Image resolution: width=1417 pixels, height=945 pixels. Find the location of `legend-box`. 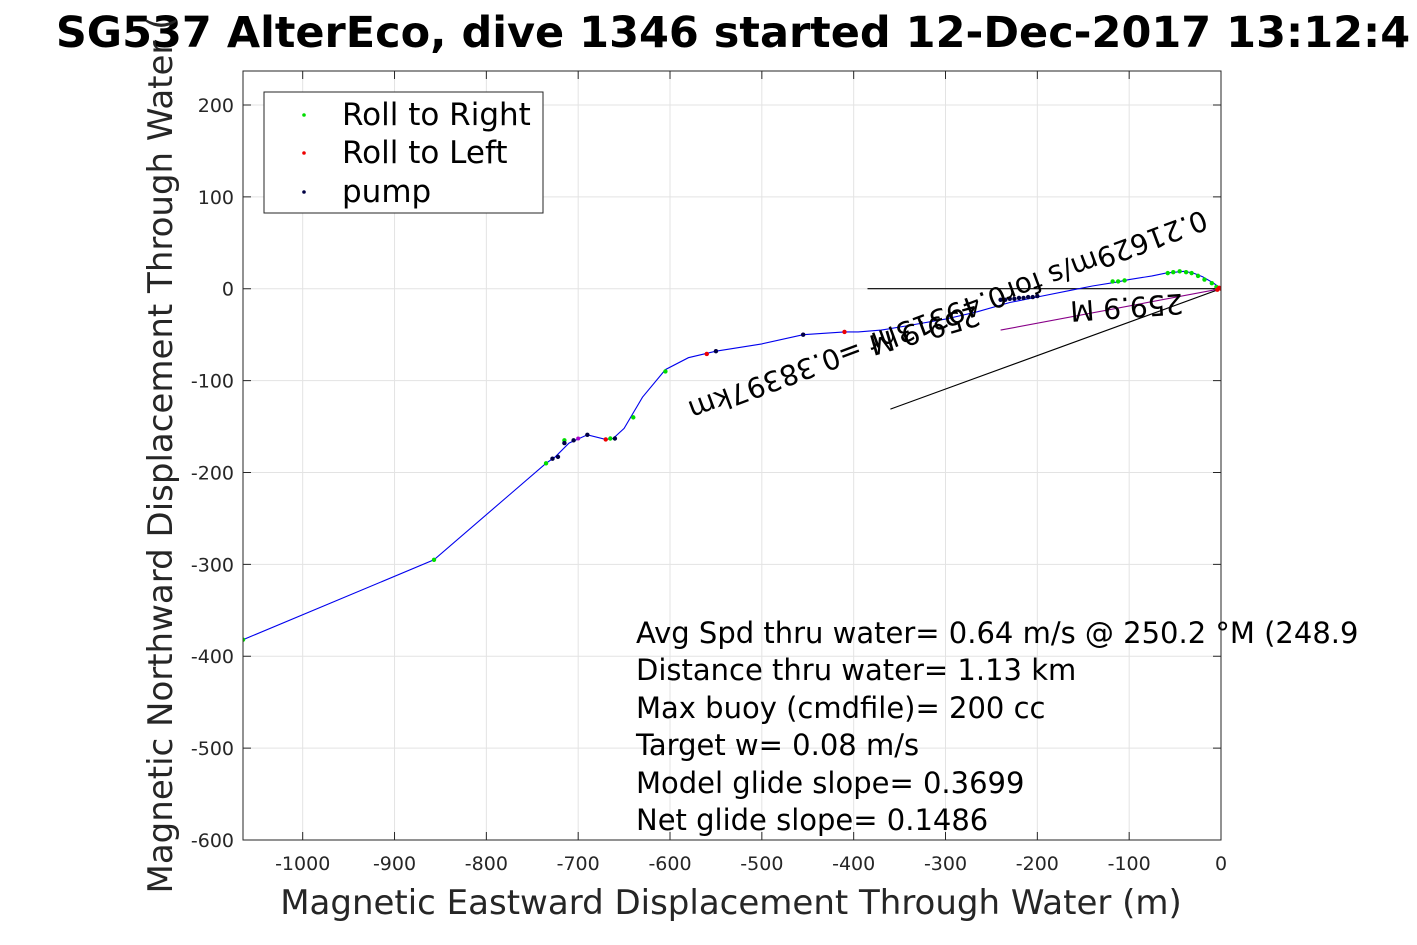

legend-box is located at coordinates (403, 152).